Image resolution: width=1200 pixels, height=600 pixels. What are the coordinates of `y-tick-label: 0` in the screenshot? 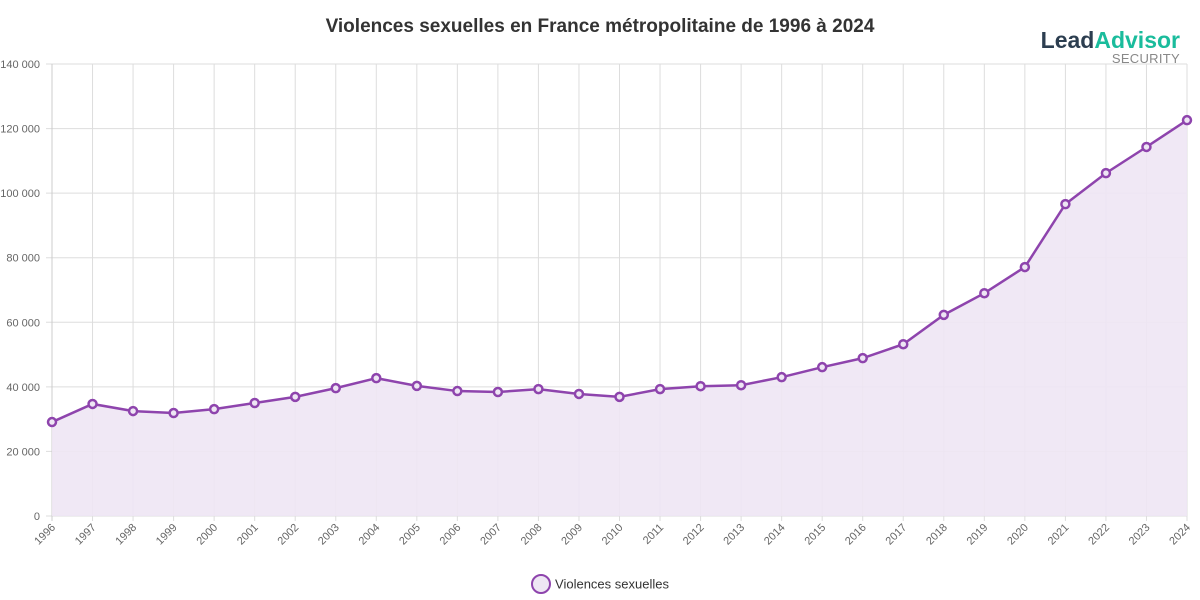 It's located at (37, 517).